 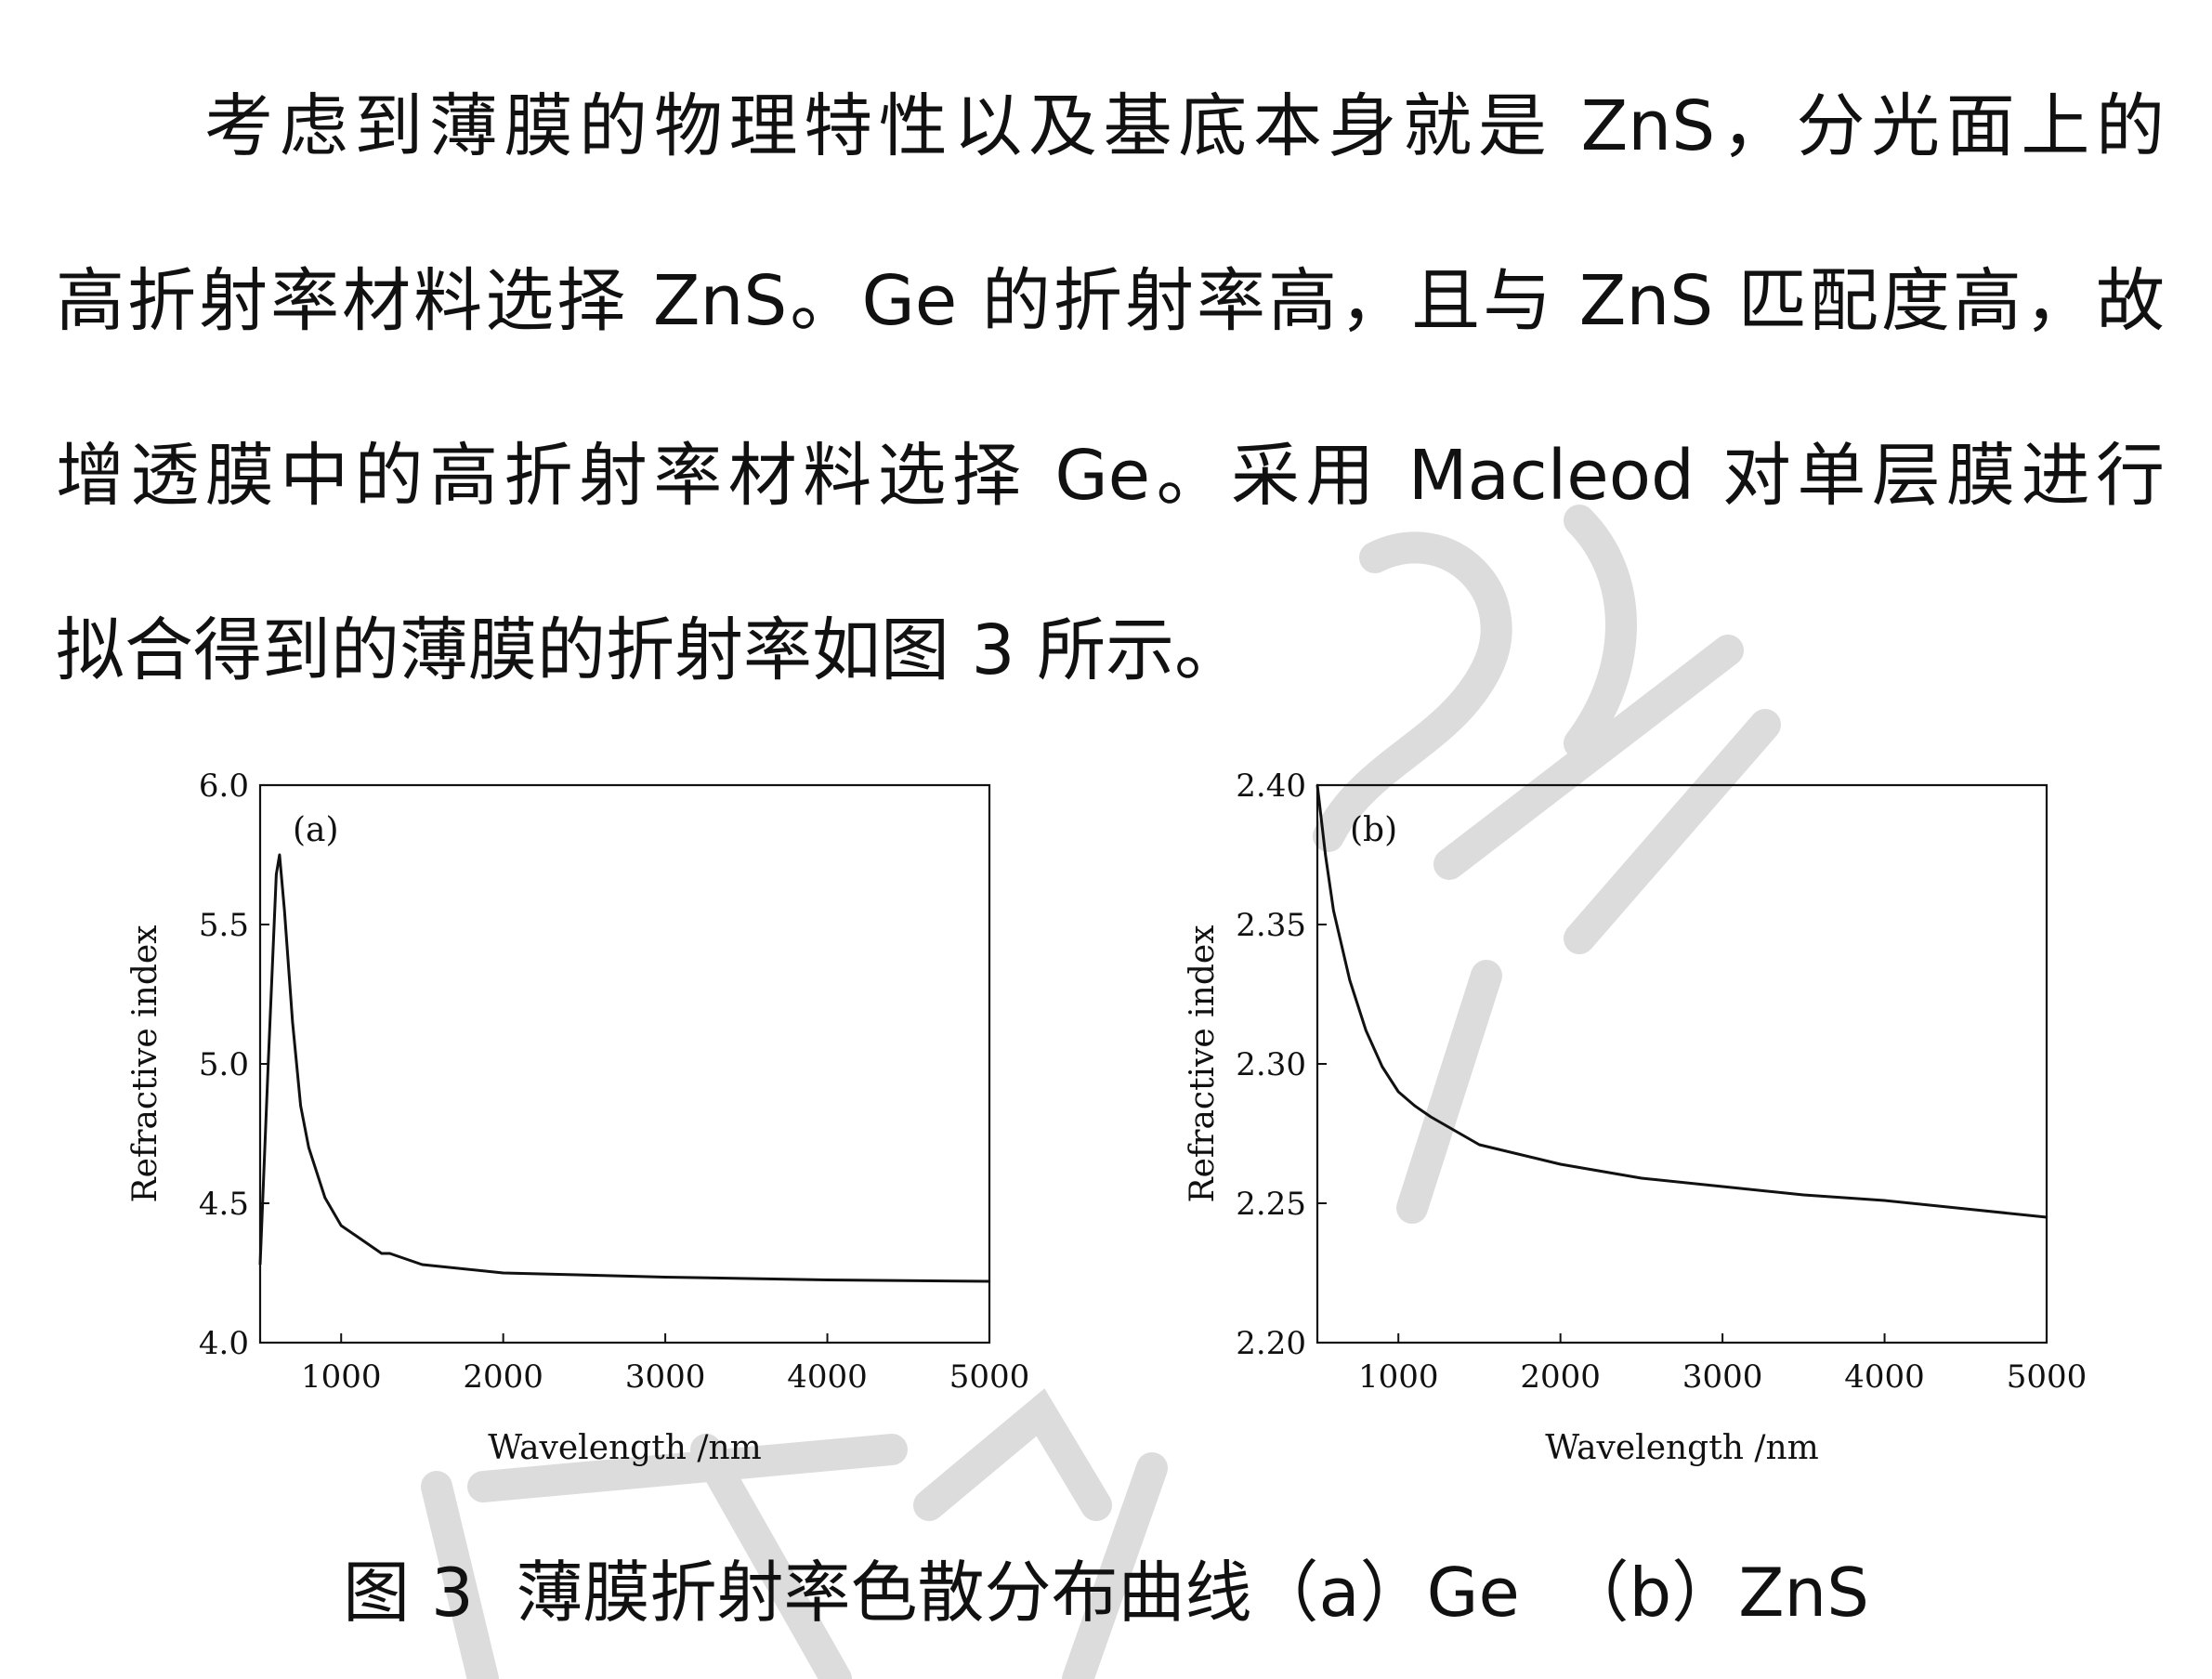 I want to click on paragraph-line-1: 考虑到薄膜的物理特性以及基底本身就是 ZnS，分光面上的, so click(x=1184, y=126).